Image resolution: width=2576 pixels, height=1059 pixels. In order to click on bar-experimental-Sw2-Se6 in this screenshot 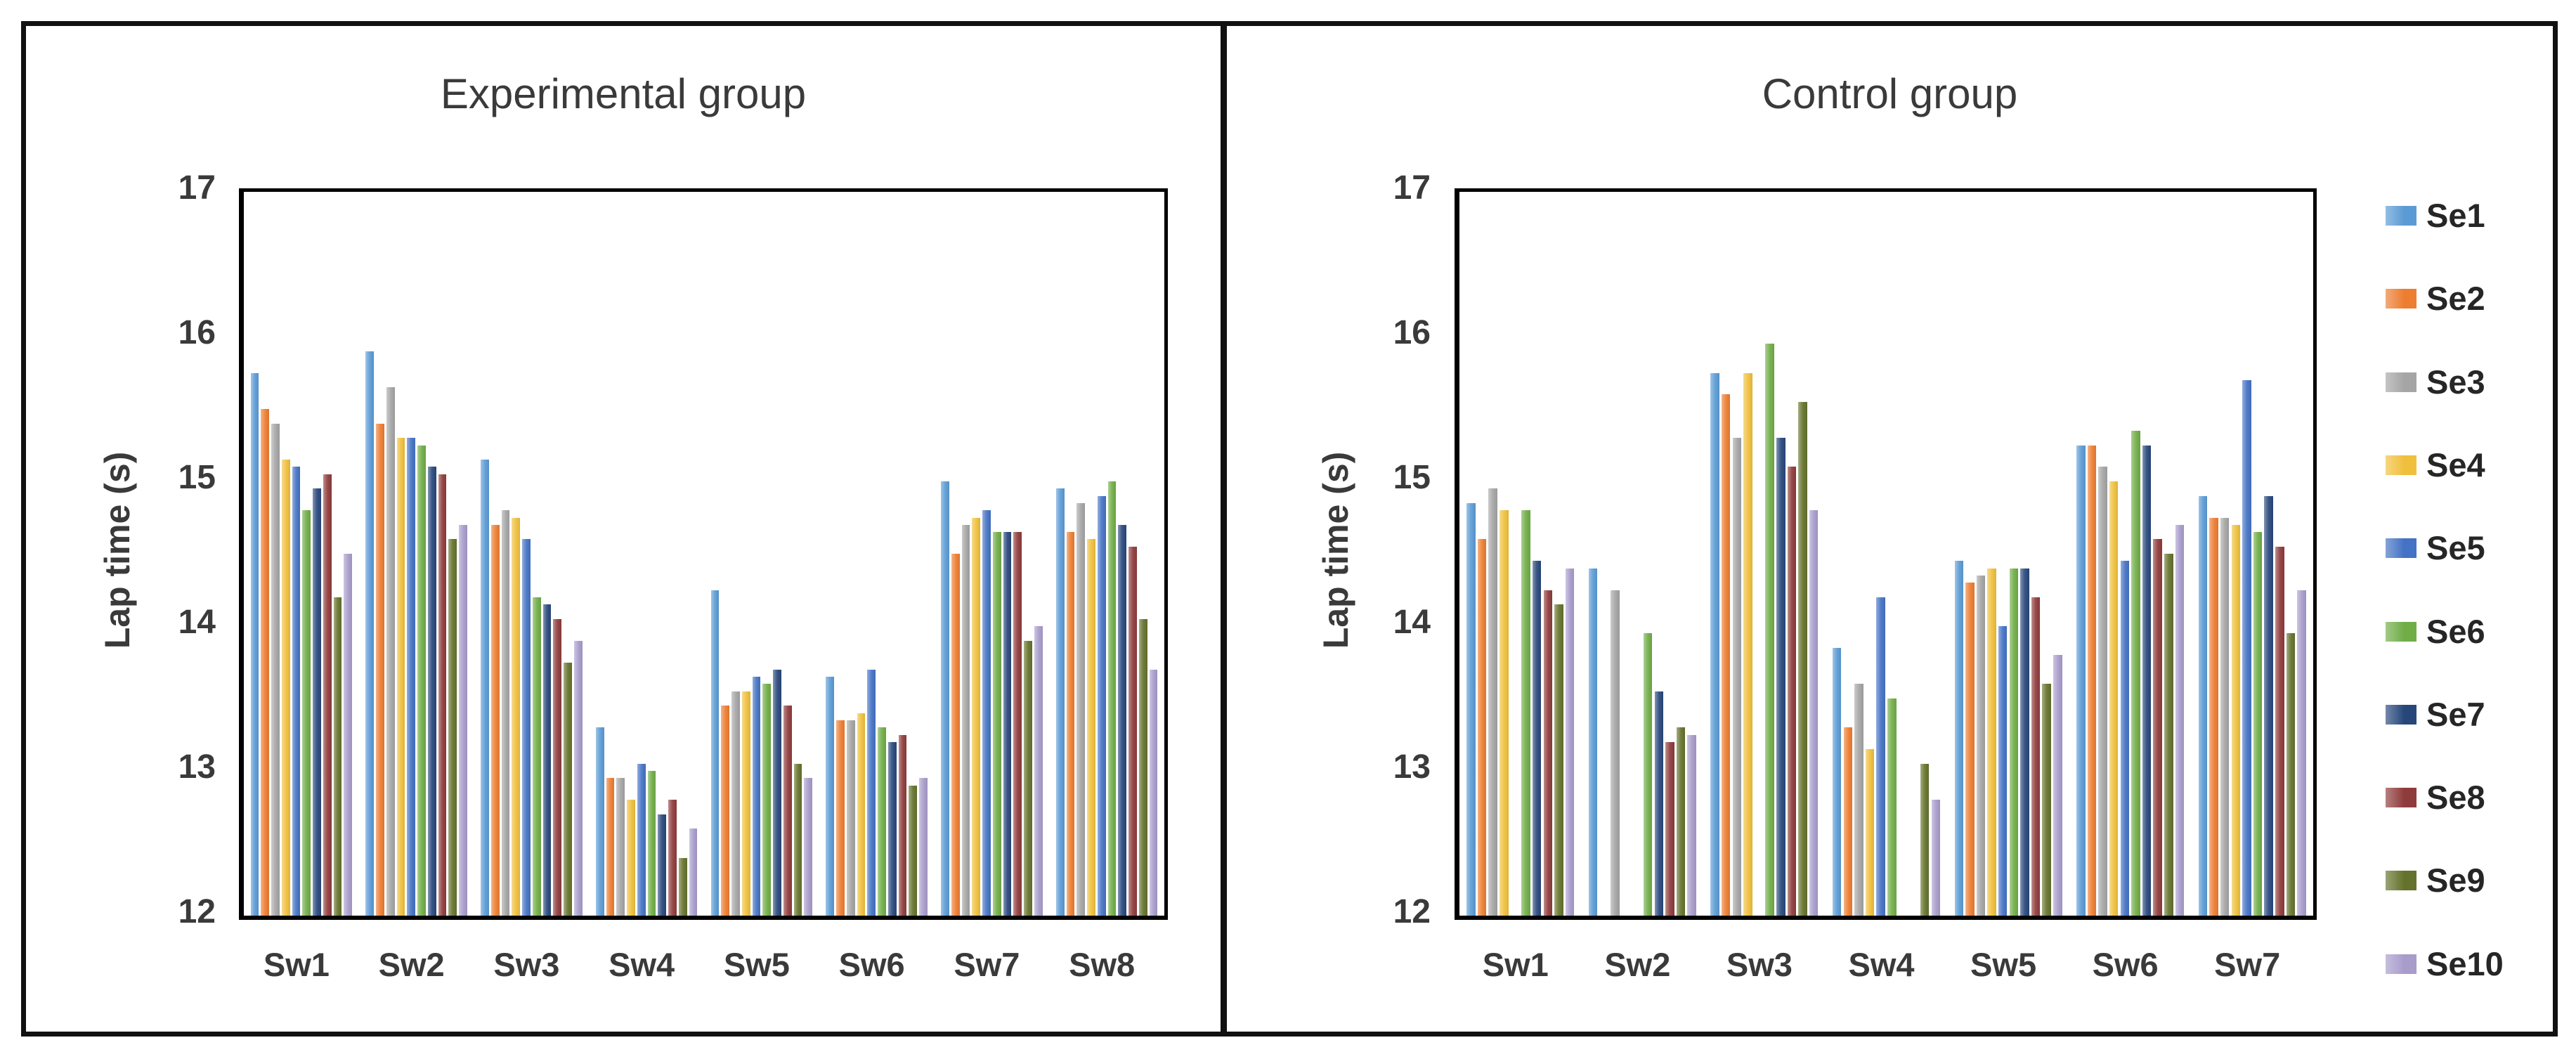, I will do `click(421, 680)`.